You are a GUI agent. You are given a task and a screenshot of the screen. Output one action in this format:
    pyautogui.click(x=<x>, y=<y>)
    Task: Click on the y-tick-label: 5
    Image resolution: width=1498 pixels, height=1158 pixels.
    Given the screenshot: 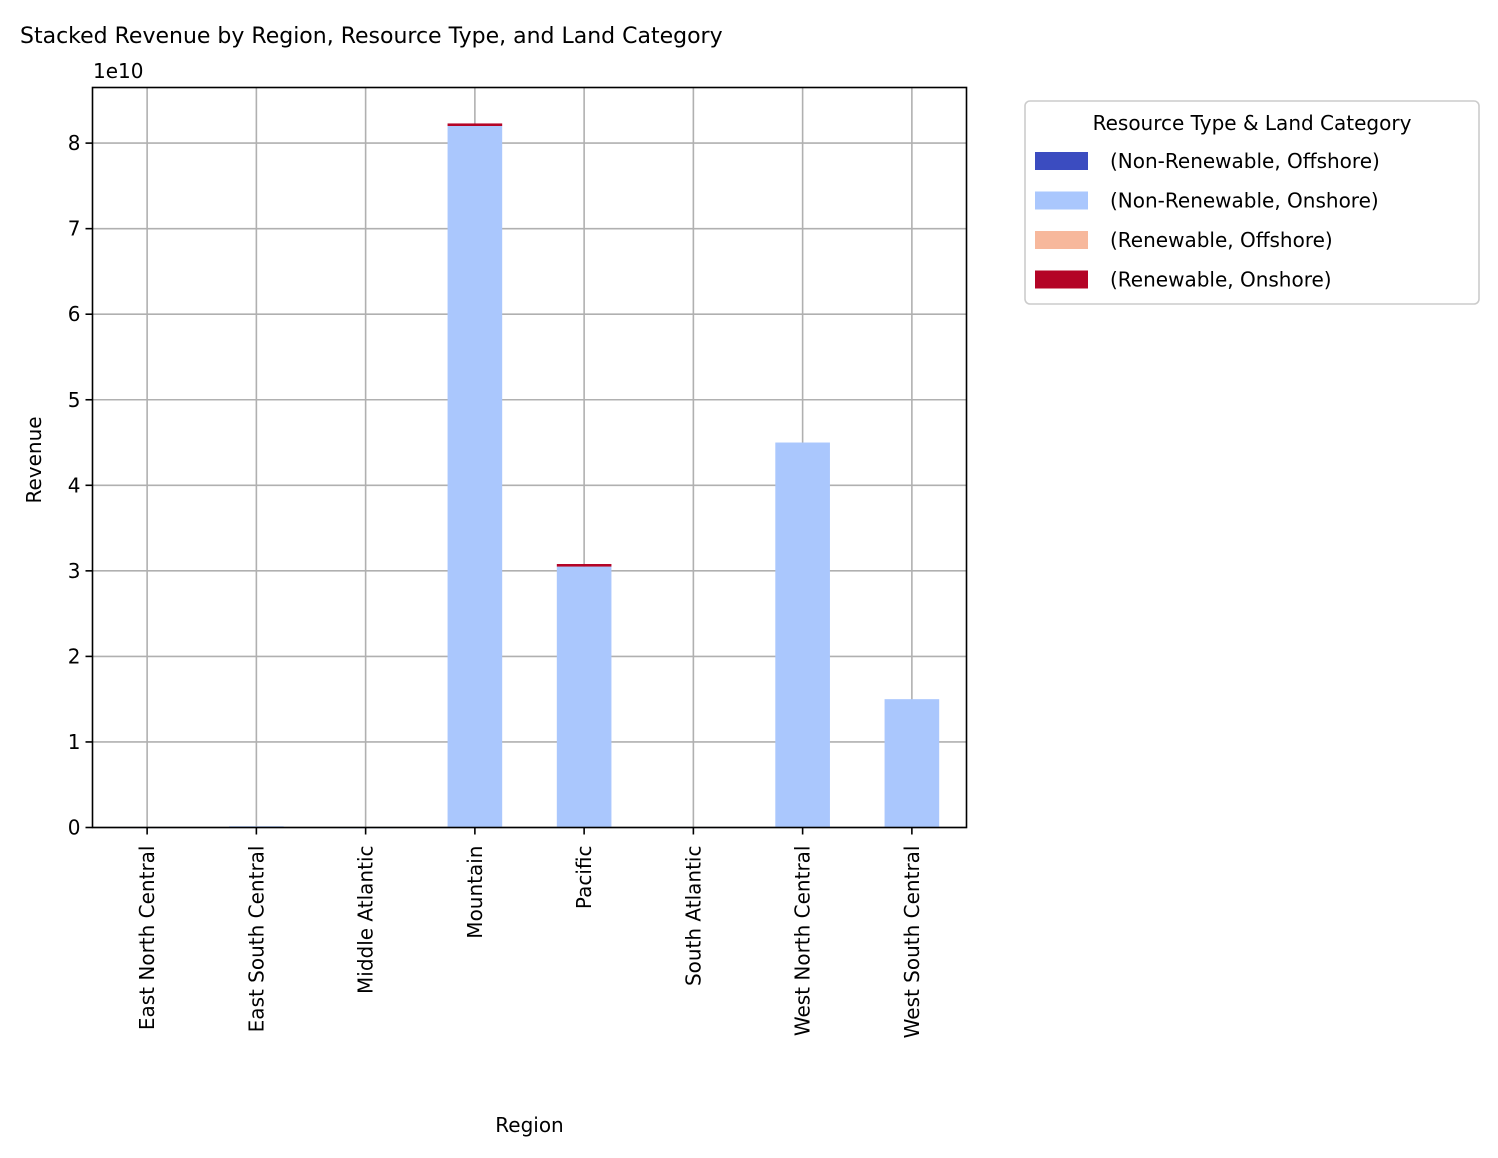 What is the action you would take?
    pyautogui.click(x=74, y=400)
    